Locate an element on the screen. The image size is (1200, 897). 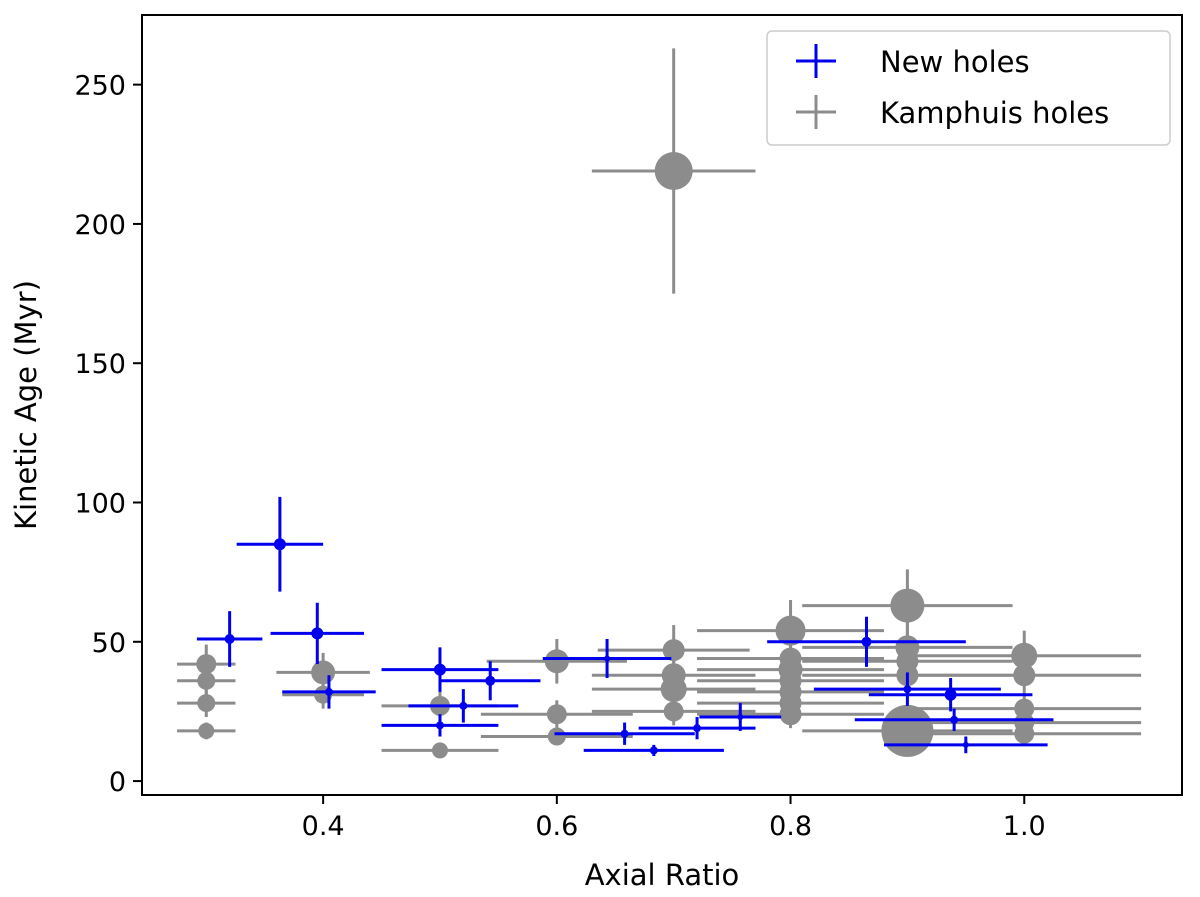
y-tick-label: 50 is located at coordinates (109, 643).